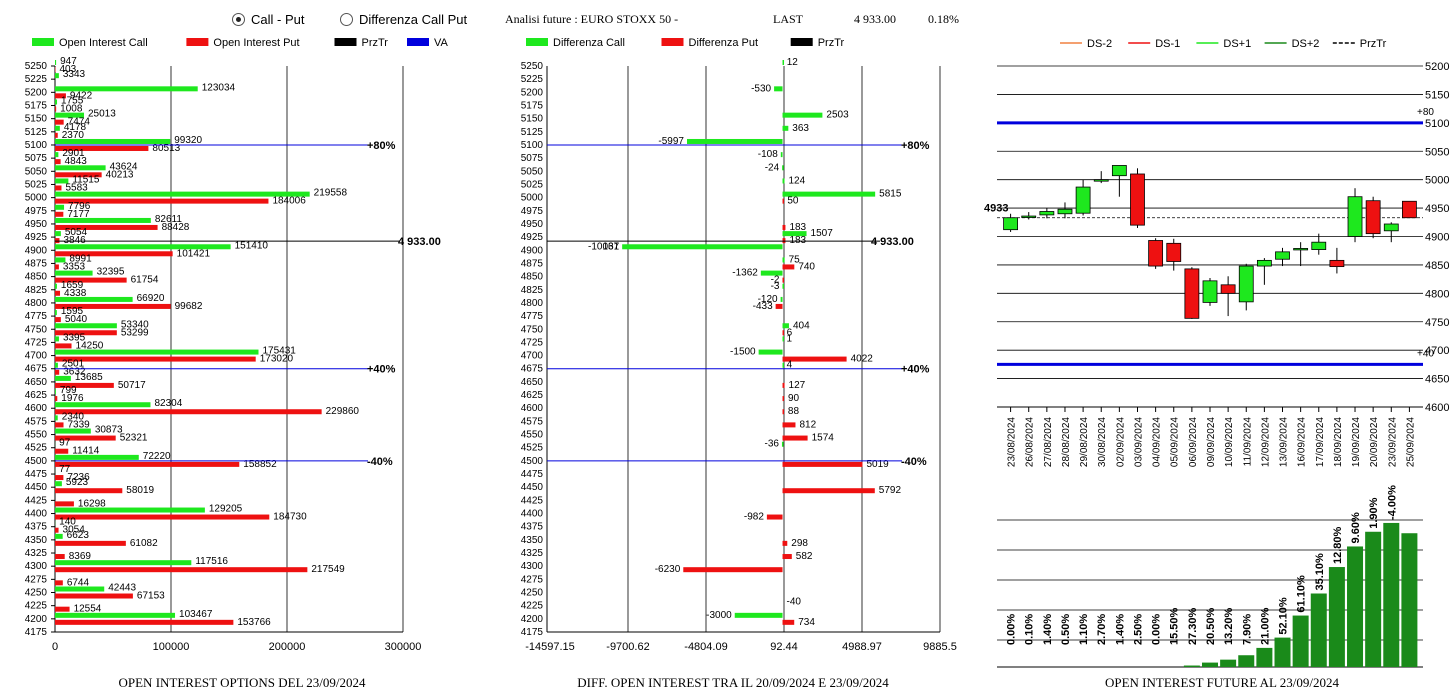 The image size is (1456, 694). What do you see at coordinates (1338, 442) in the screenshot?
I see `candle-date-label: 18/09/2024` at bounding box center [1338, 442].